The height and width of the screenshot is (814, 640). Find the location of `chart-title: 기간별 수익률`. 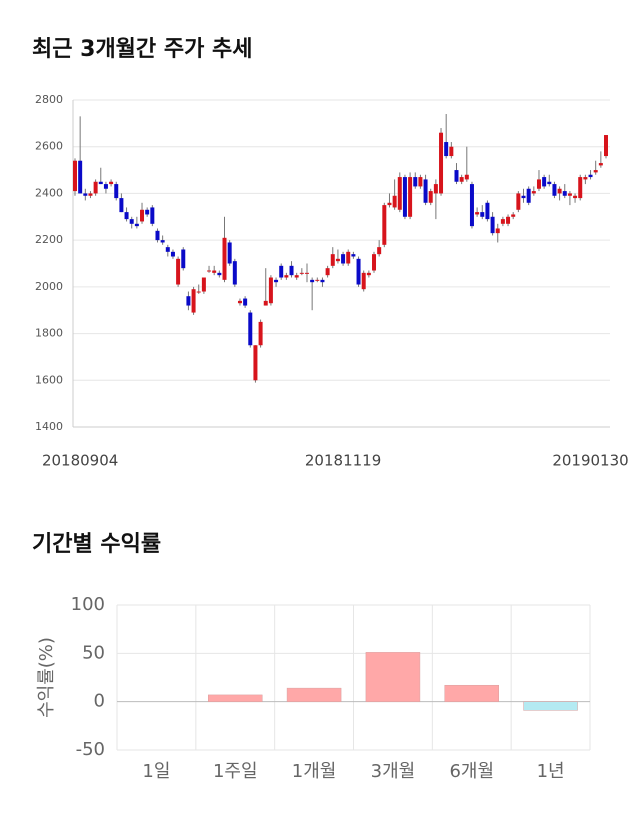

chart-title: 기간별 수익률 is located at coordinates (96, 544).